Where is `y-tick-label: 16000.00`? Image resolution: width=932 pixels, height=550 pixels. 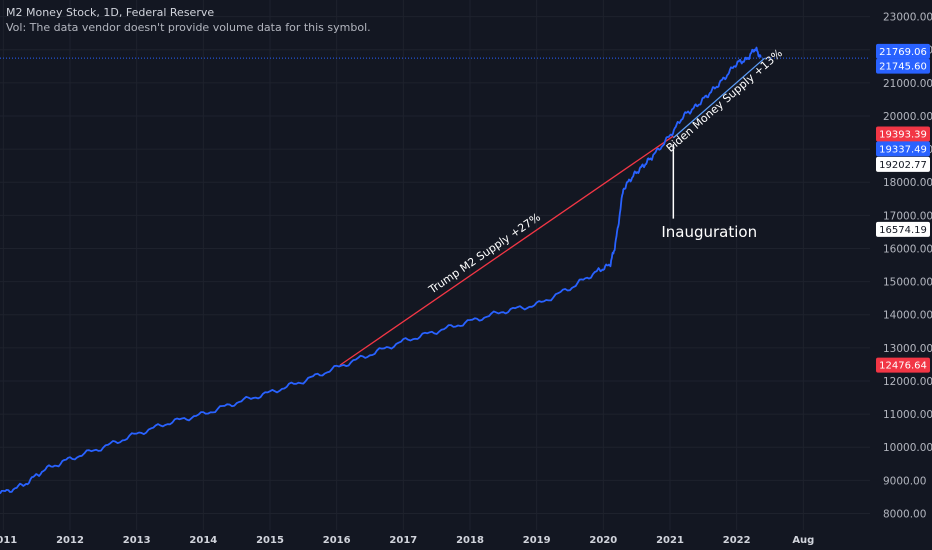 y-tick-label: 16000.00 is located at coordinates (907, 249).